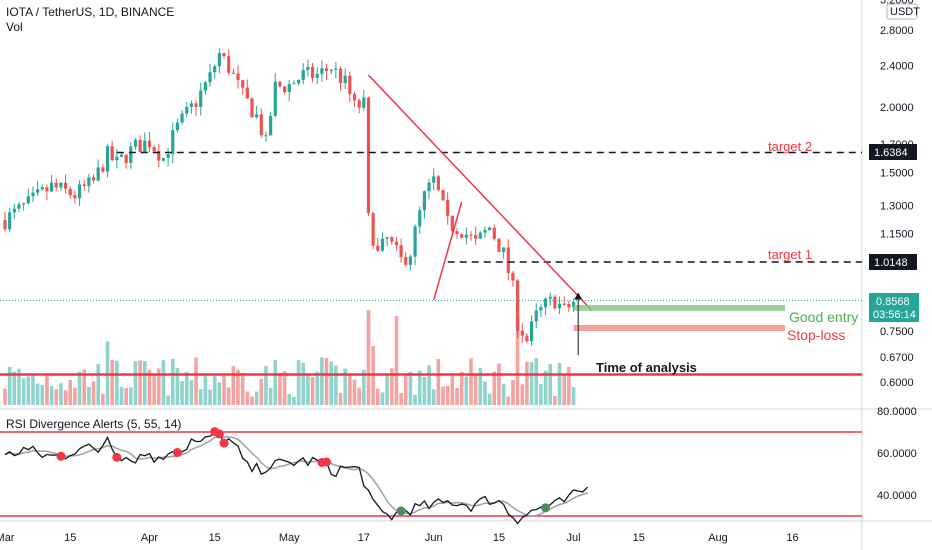 Image resolution: width=932 pixels, height=550 pixels. What do you see at coordinates (289, 538) in the screenshot?
I see `time-tick-label: May` at bounding box center [289, 538].